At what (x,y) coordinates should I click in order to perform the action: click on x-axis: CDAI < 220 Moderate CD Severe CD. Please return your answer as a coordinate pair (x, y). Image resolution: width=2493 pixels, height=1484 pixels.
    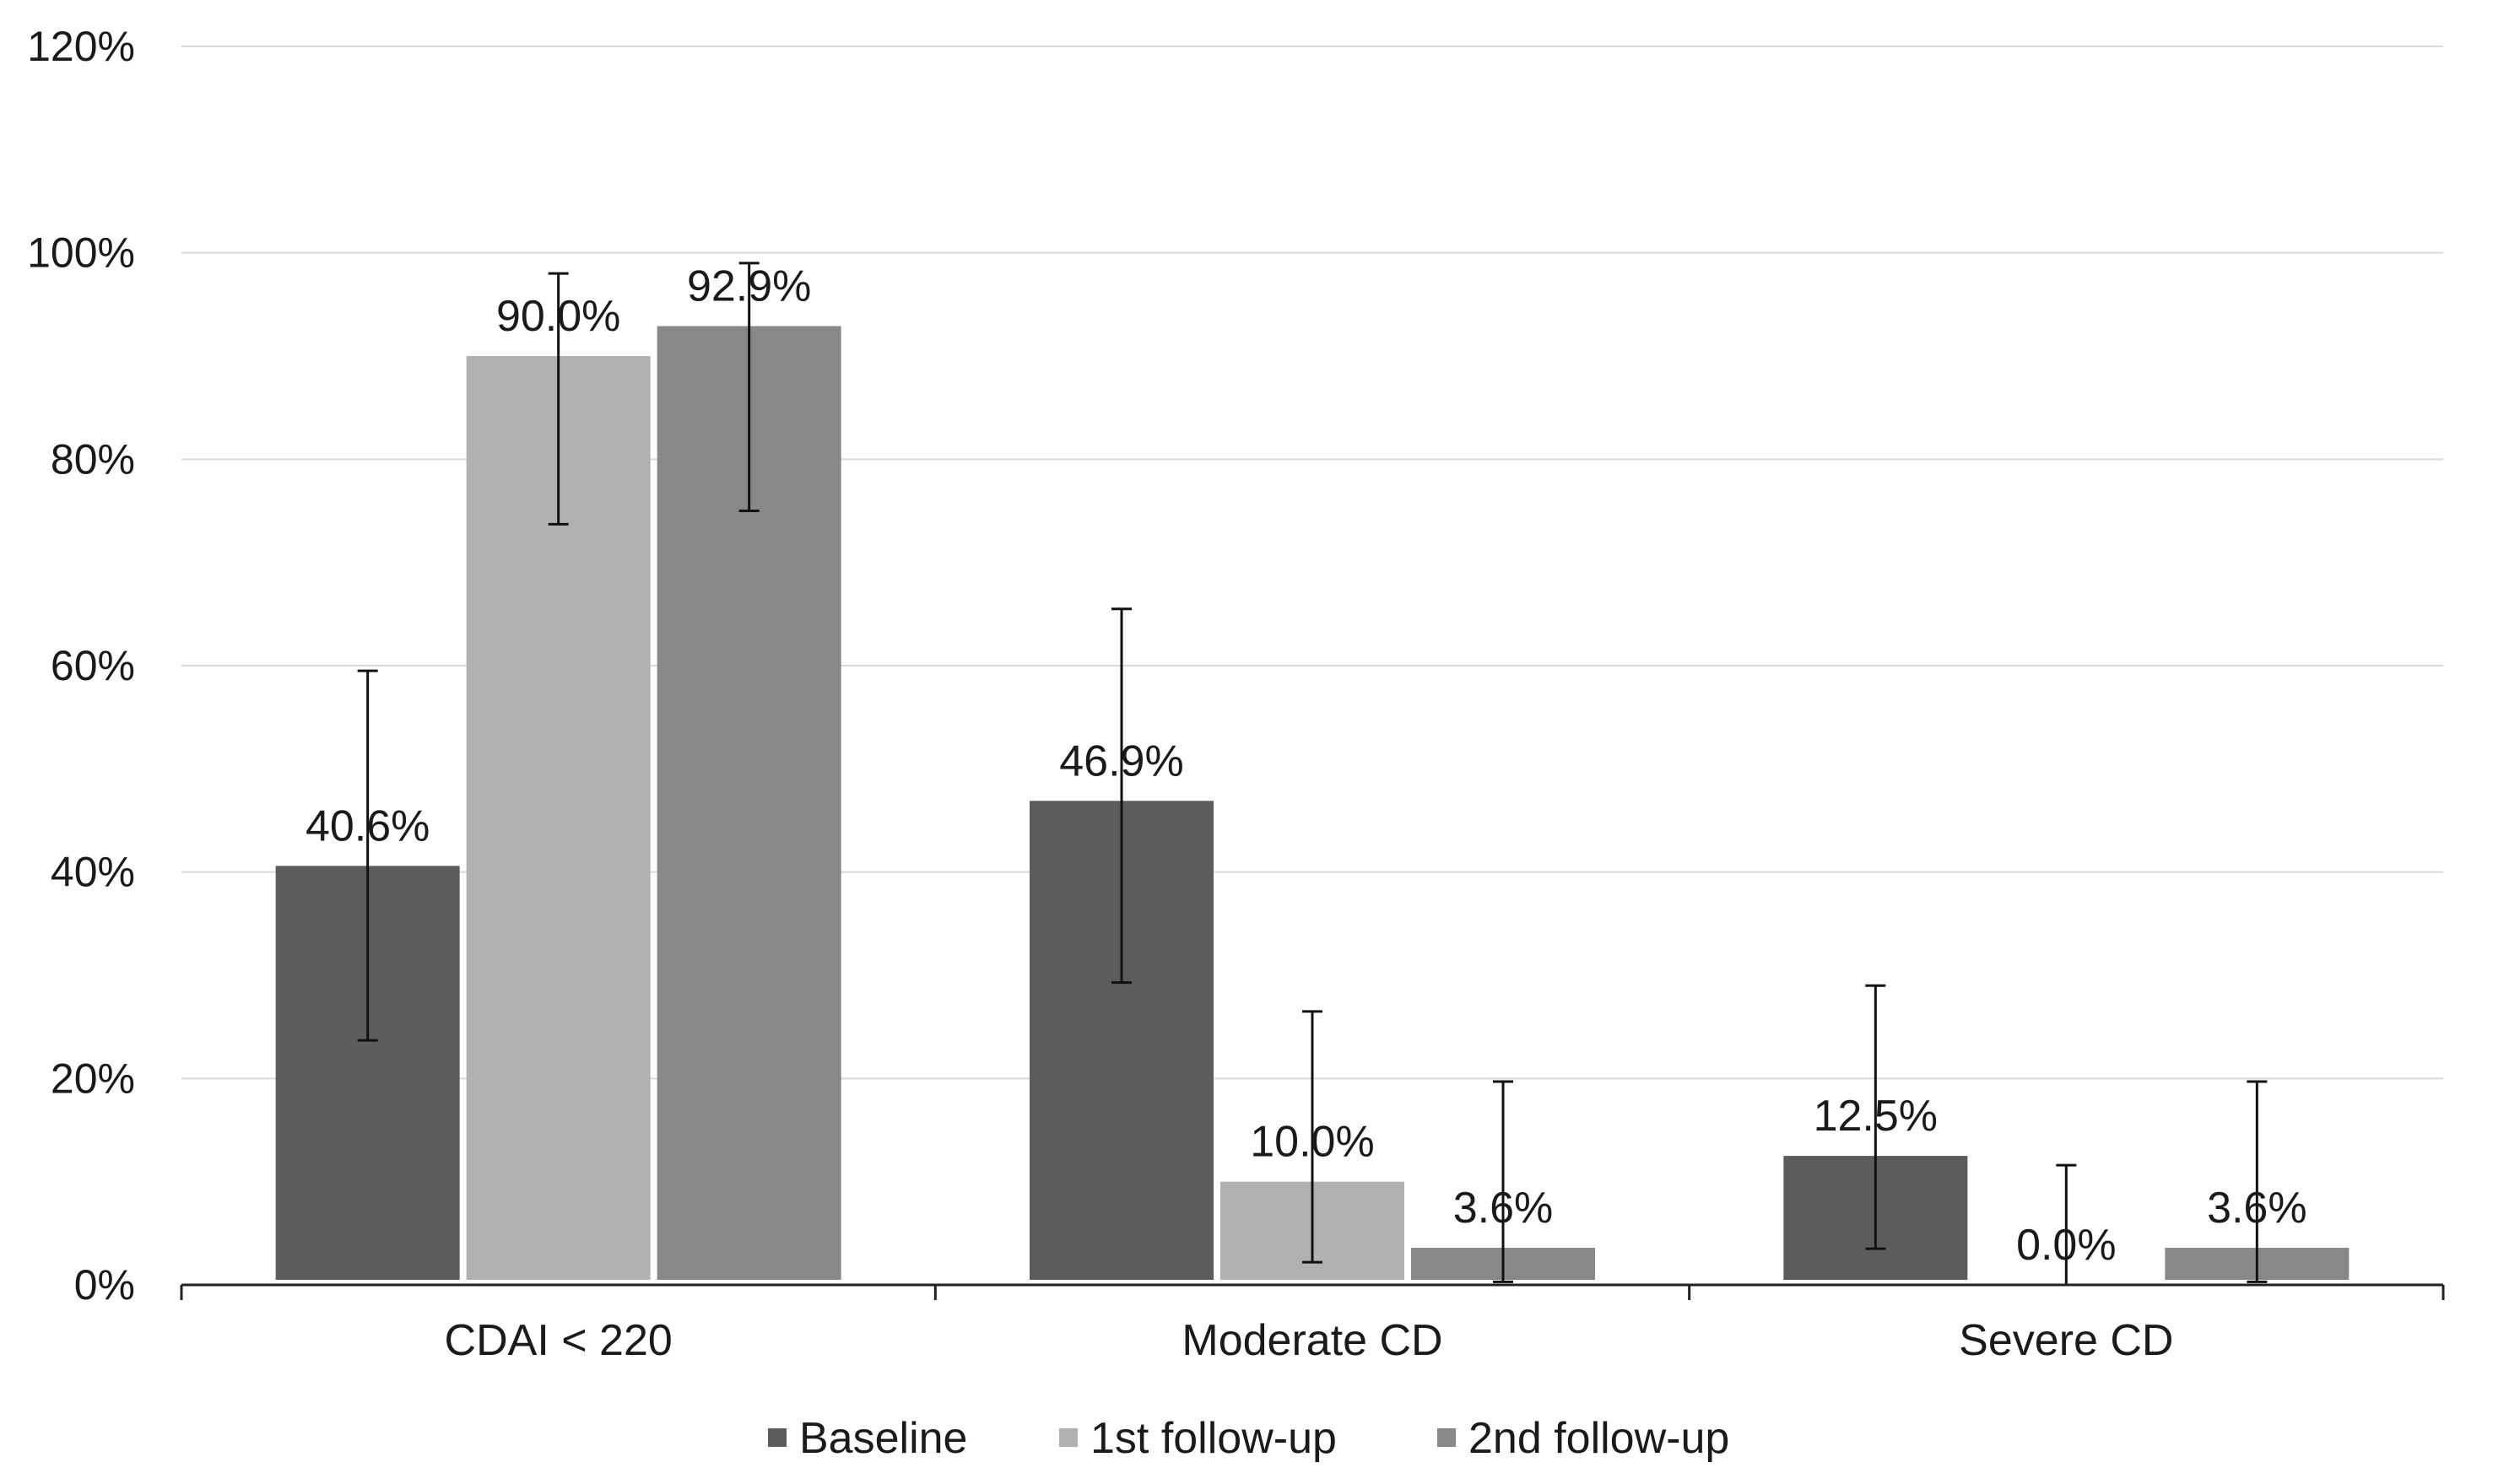
    Looking at the image, I should click on (1312, 1324).